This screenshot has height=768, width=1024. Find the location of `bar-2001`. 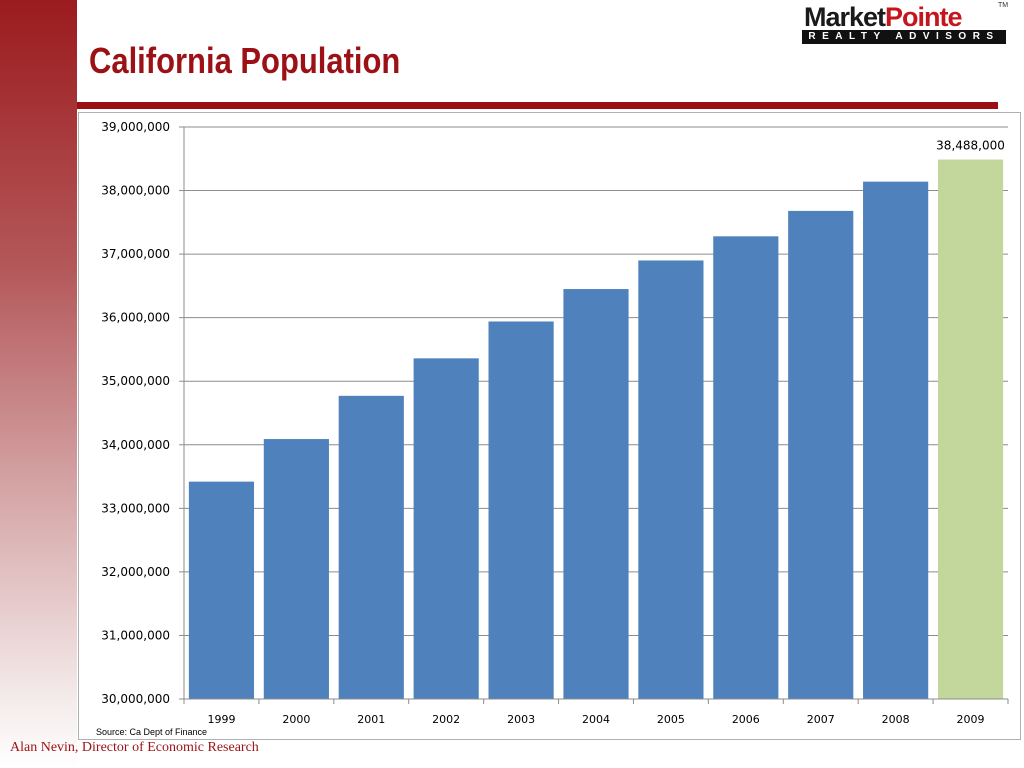

bar-2001 is located at coordinates (371, 547).